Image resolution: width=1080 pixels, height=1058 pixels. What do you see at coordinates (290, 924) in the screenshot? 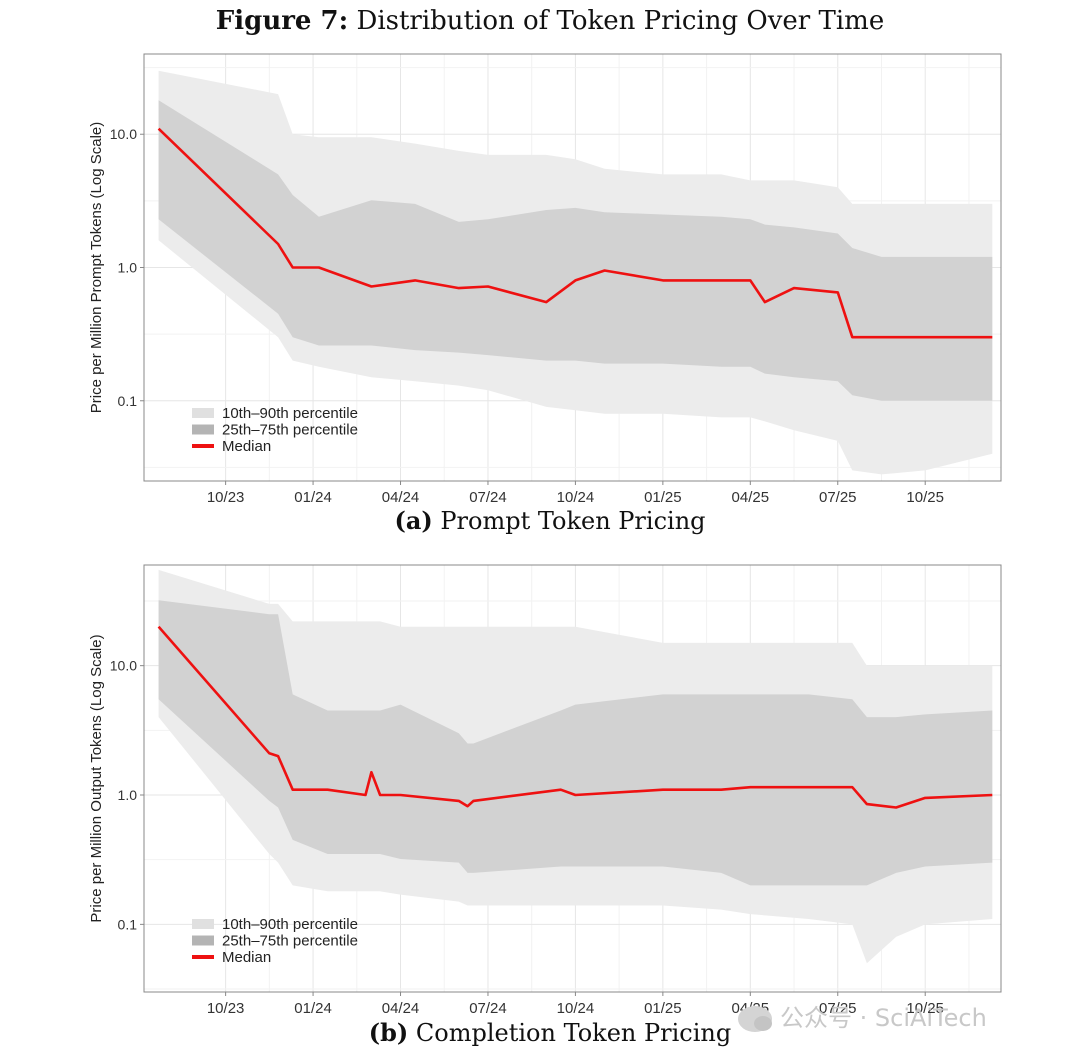
I see `completion-legend-label-0: 10th–90th percentile` at bounding box center [290, 924].